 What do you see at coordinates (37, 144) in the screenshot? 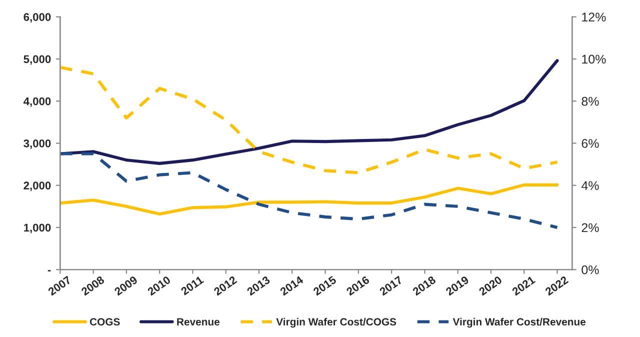
I see `y-tick-label: 3,000` at bounding box center [37, 144].